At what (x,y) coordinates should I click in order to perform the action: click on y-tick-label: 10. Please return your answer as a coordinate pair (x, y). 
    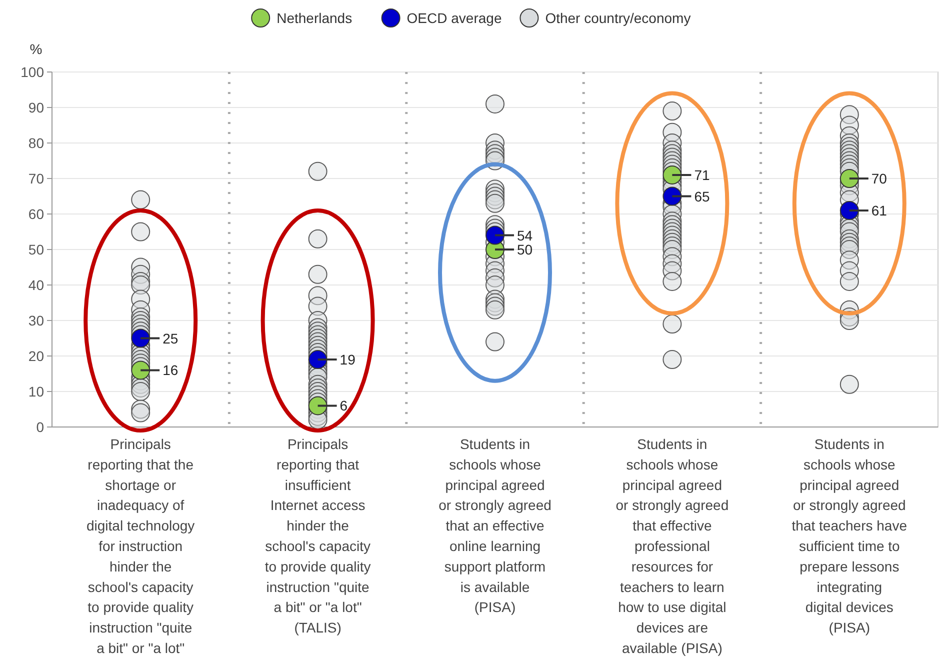
    Looking at the image, I should click on (36, 392).